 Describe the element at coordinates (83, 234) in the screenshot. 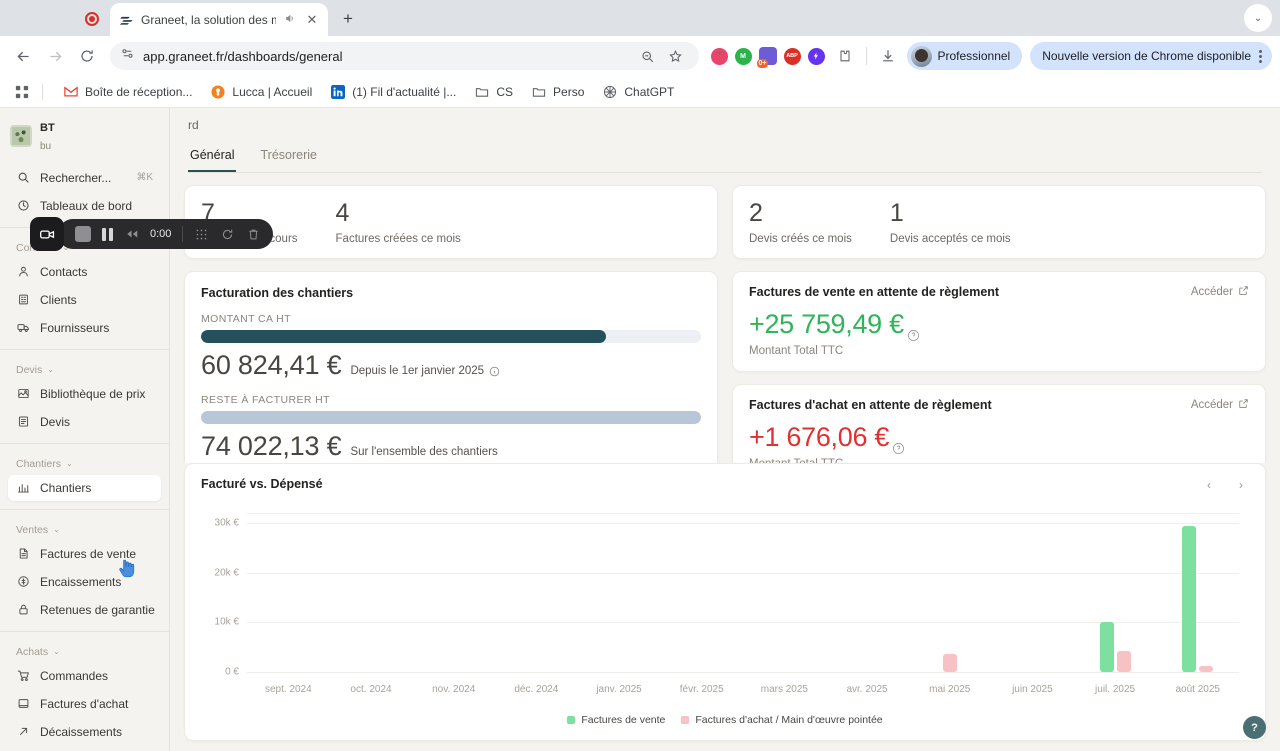

I see `stop-icon` at that location.